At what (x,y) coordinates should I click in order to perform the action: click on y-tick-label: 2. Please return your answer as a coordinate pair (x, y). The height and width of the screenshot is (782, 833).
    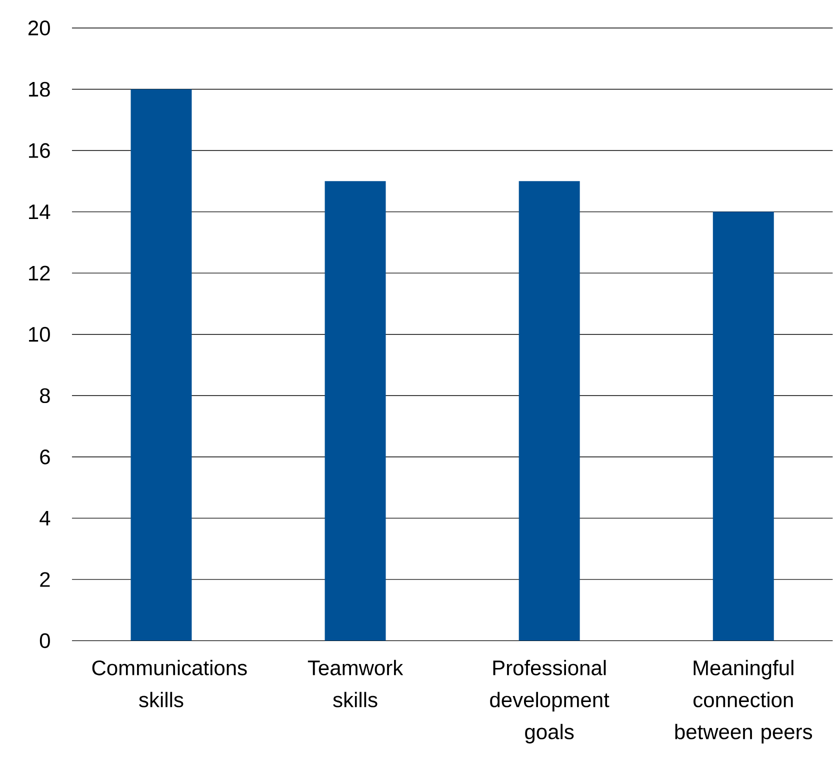
    Looking at the image, I should click on (45, 579).